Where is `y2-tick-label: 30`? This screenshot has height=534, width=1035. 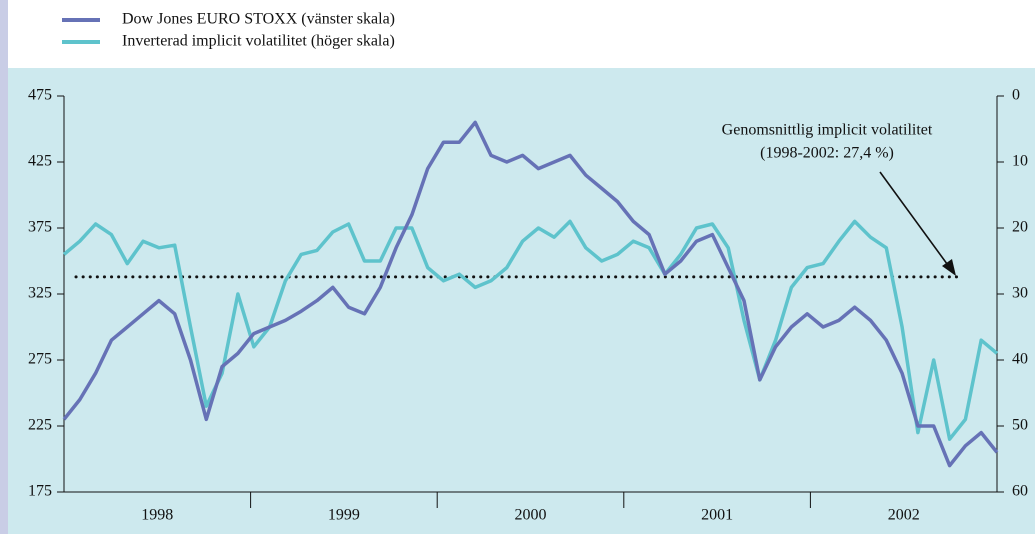
y2-tick-label: 30 is located at coordinates (1020, 293).